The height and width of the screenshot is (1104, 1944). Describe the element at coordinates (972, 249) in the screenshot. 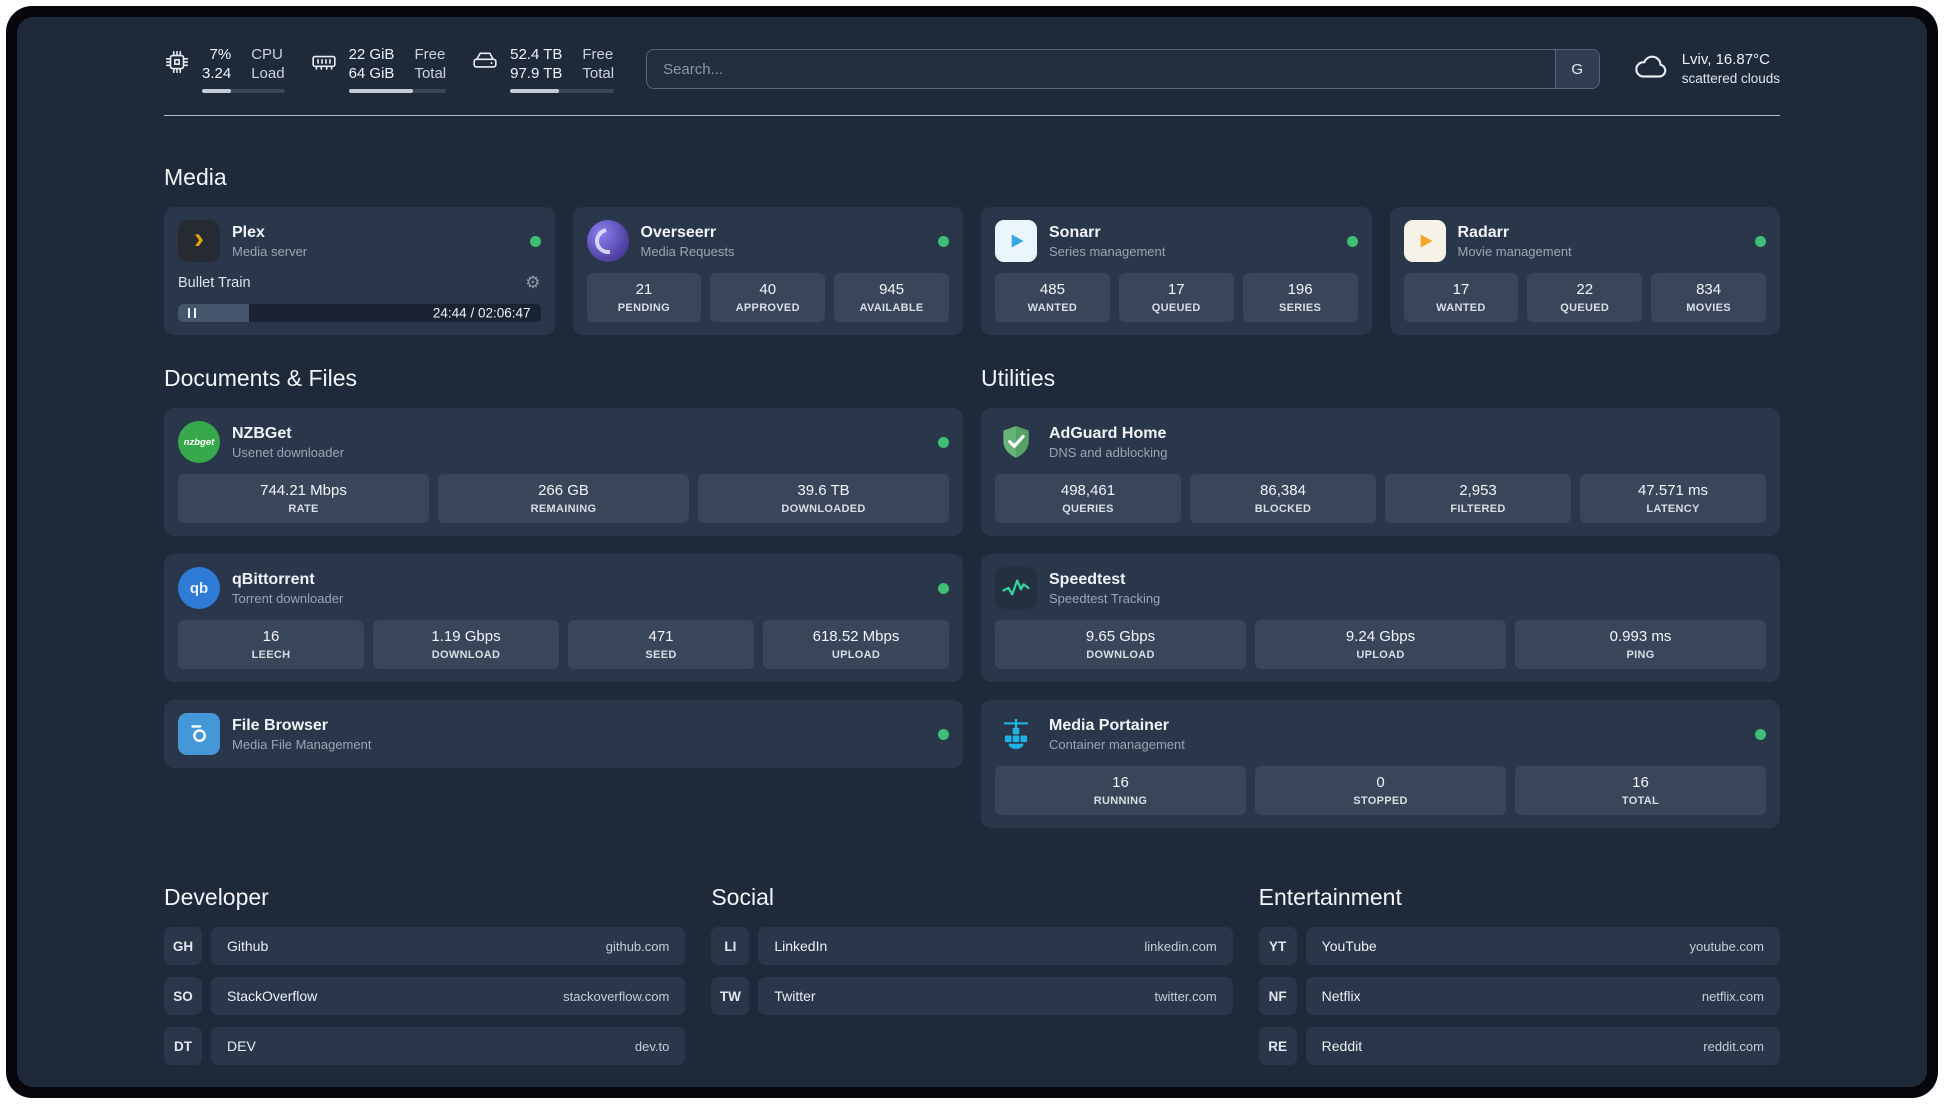

I see `section-media: Media › Plex Media server Bullet Train ⚙` at that location.